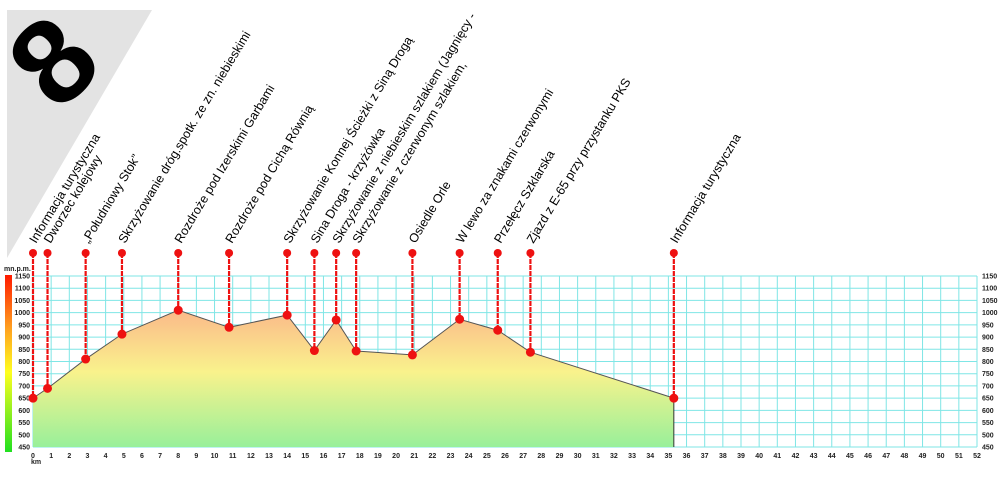  Describe the element at coordinates (24, 350) in the screenshot. I see `y-tick-label-left: 850` at that location.